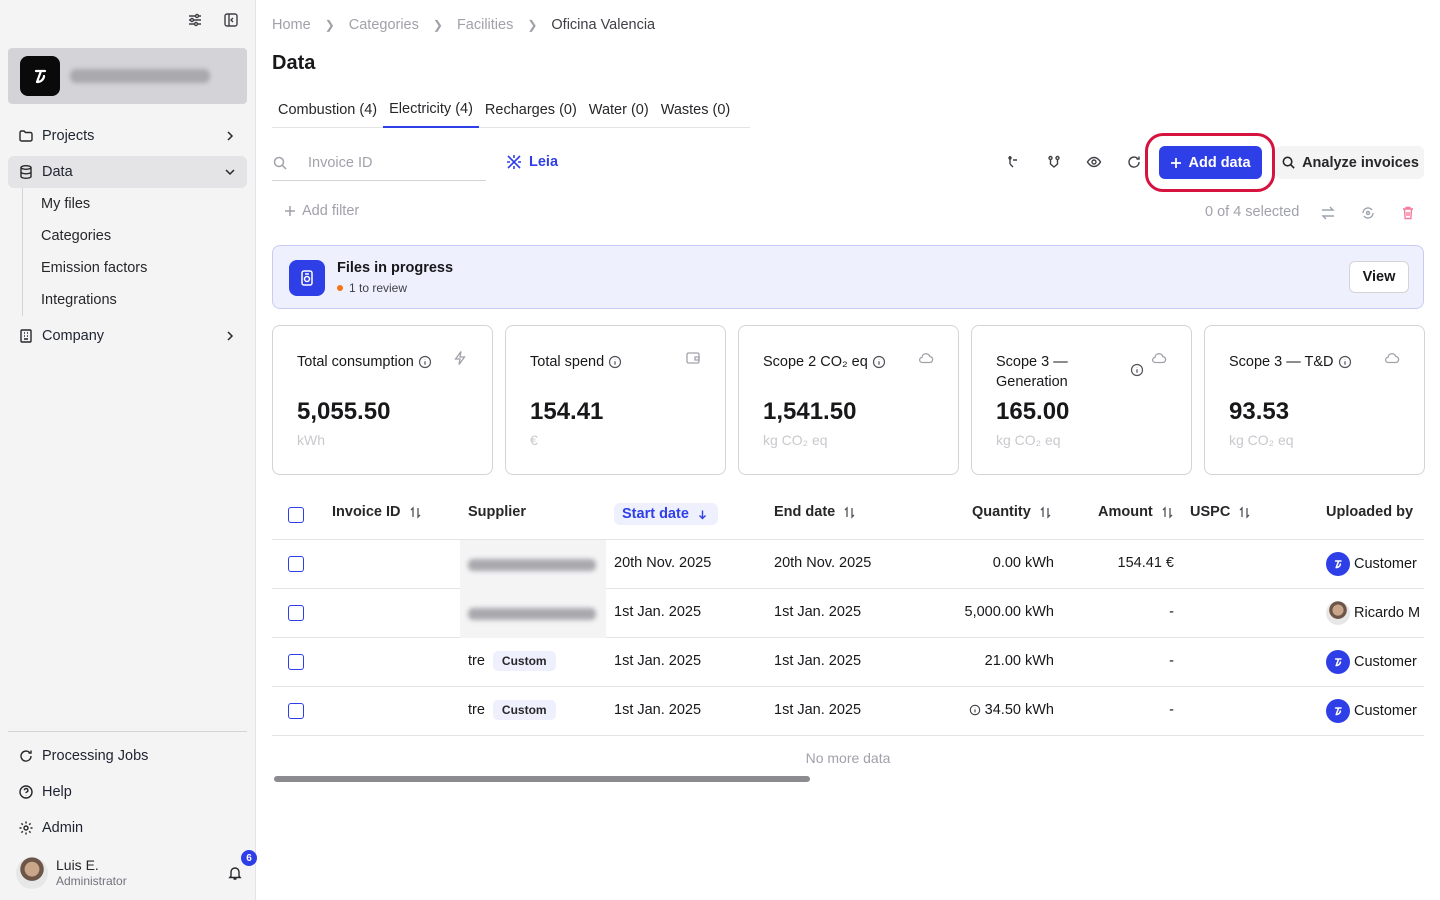 This screenshot has height=900, width=1440. Describe the element at coordinates (1045, 512) in the screenshot. I see `sort-icon` at that location.